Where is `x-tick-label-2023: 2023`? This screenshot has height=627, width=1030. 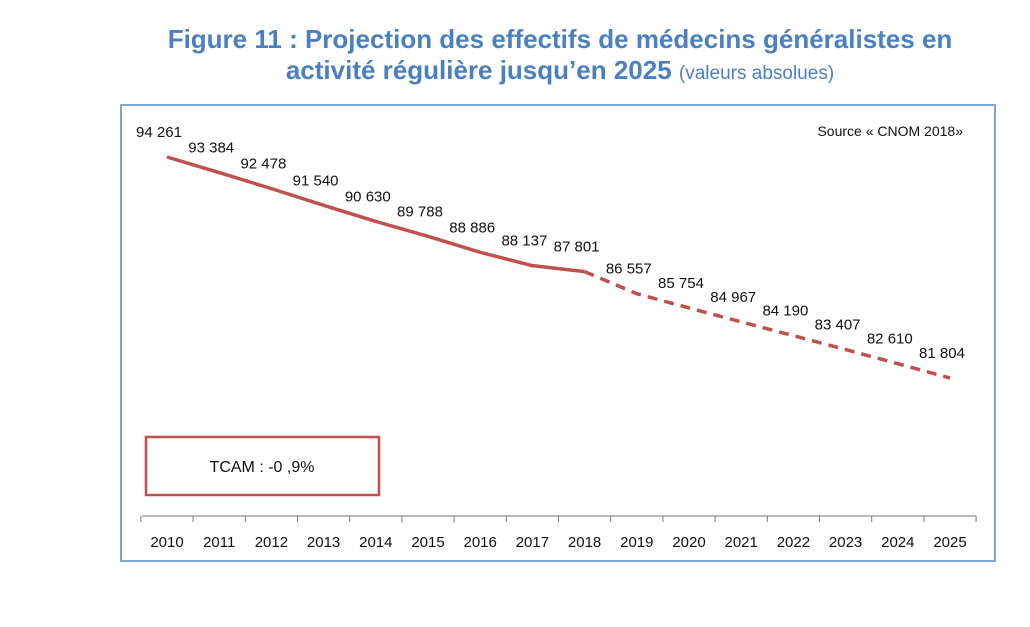
x-tick-label-2023: 2023 is located at coordinates (845, 542).